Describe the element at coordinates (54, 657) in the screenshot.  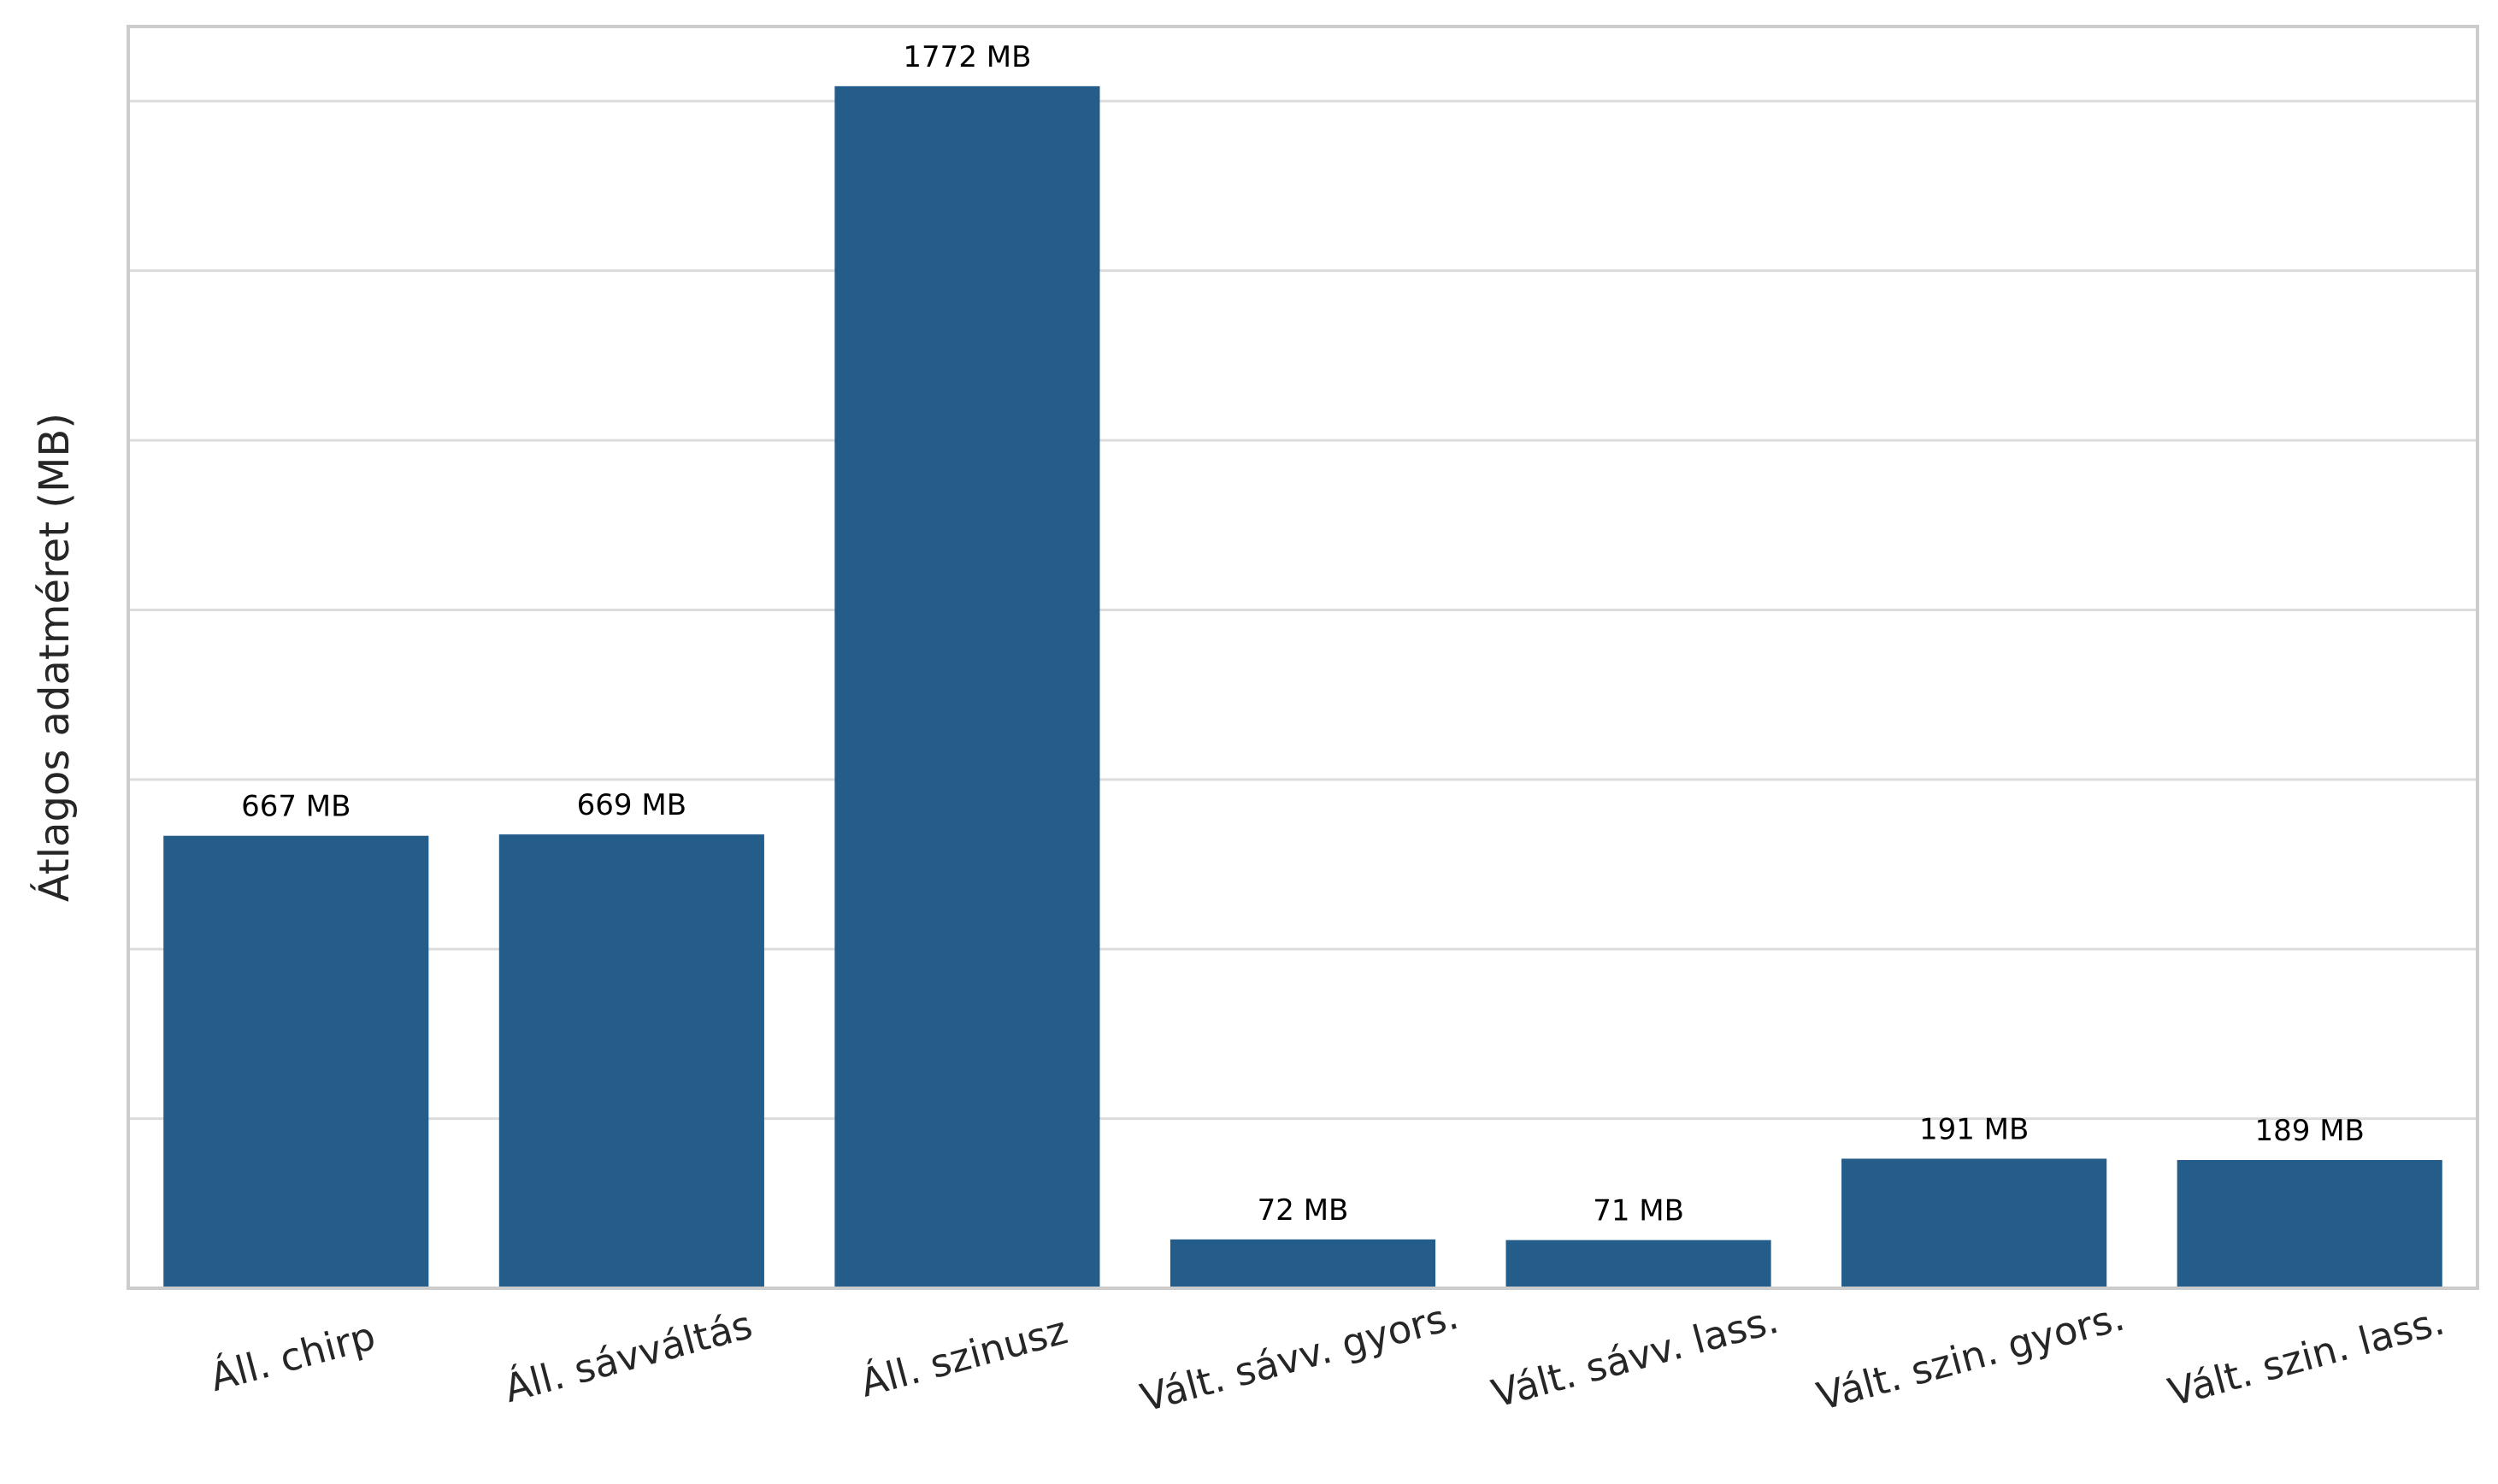
I see `y-axis-title: Átlagos adatméret (MB)` at that location.